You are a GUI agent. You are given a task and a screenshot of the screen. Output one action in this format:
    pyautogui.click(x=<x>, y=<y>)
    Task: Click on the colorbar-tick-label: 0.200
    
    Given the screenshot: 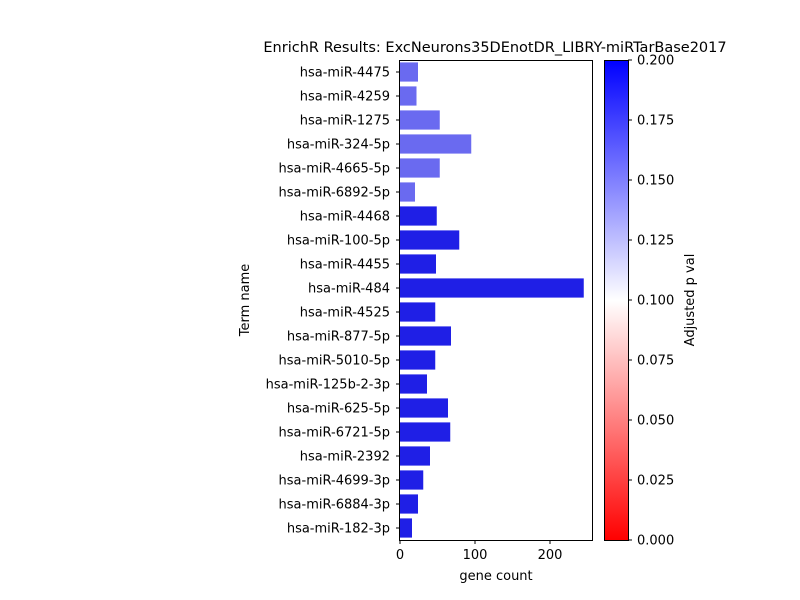 What is the action you would take?
    pyautogui.click(x=655, y=61)
    